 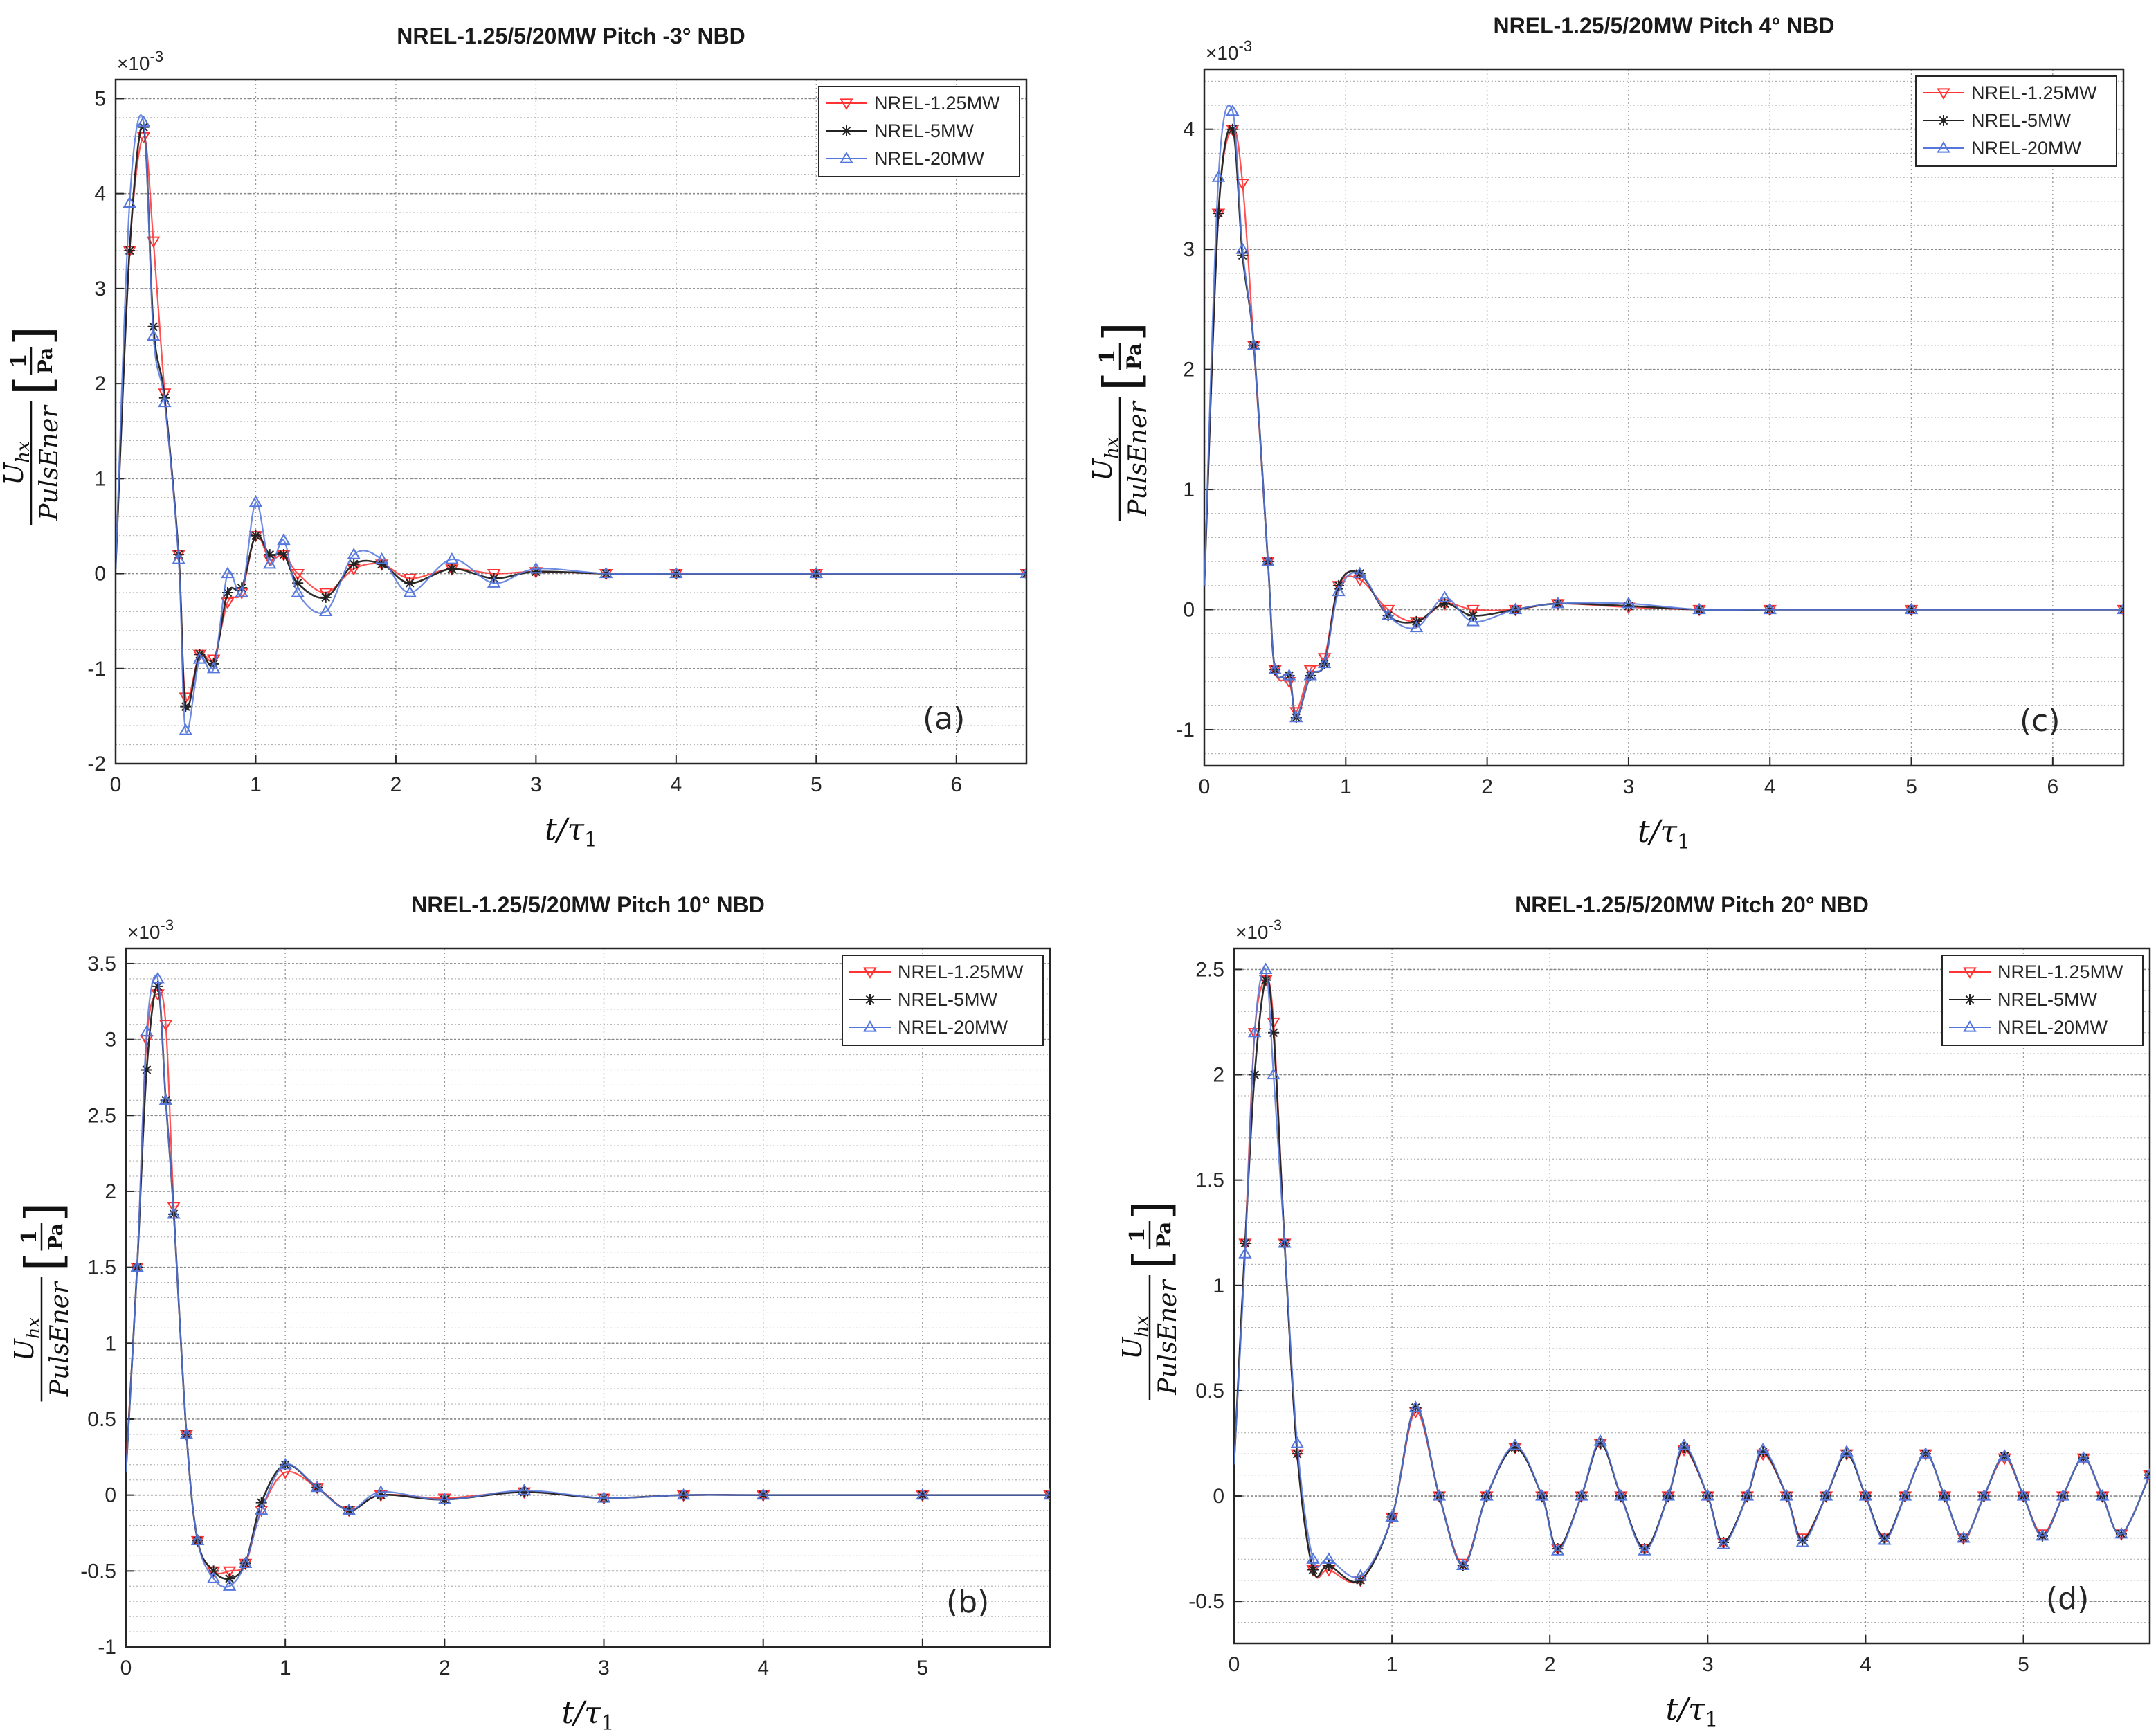 What do you see at coordinates (96, 764) in the screenshot?
I see `y-tick-label: -2` at bounding box center [96, 764].